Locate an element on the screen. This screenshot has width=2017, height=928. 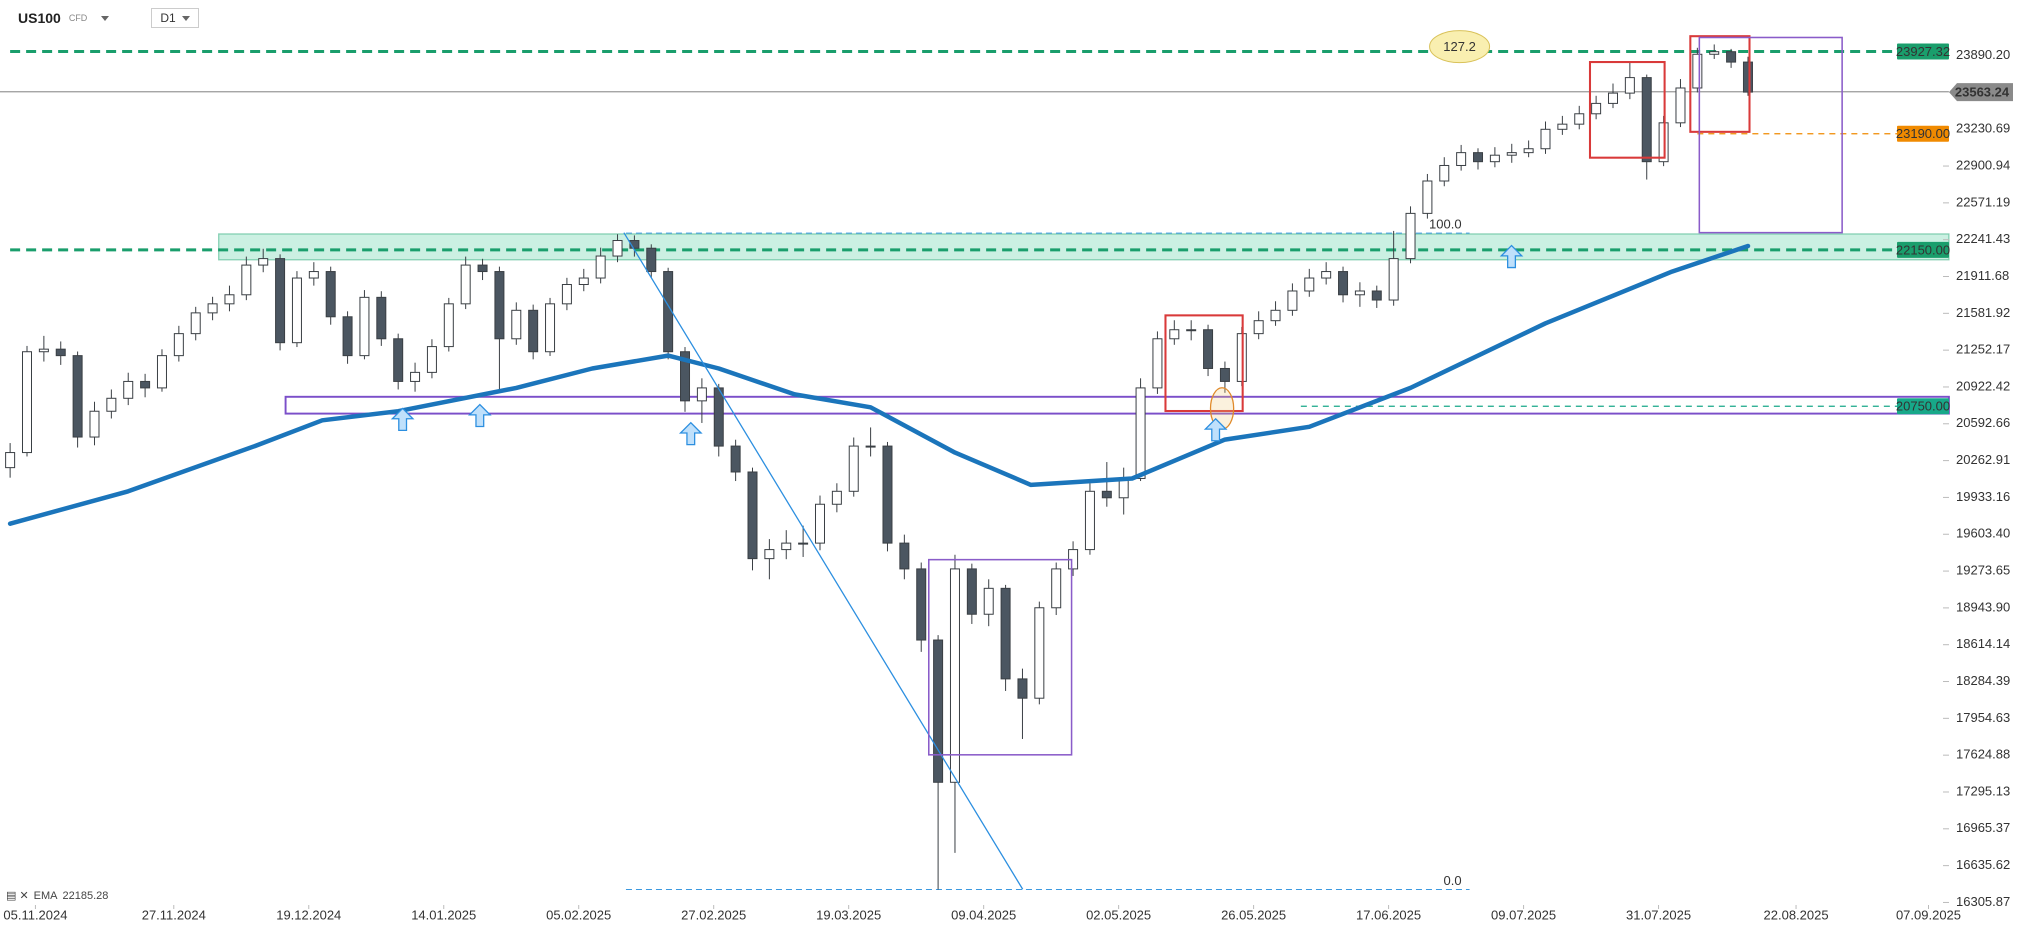
arrows is located at coordinates (957, 345).